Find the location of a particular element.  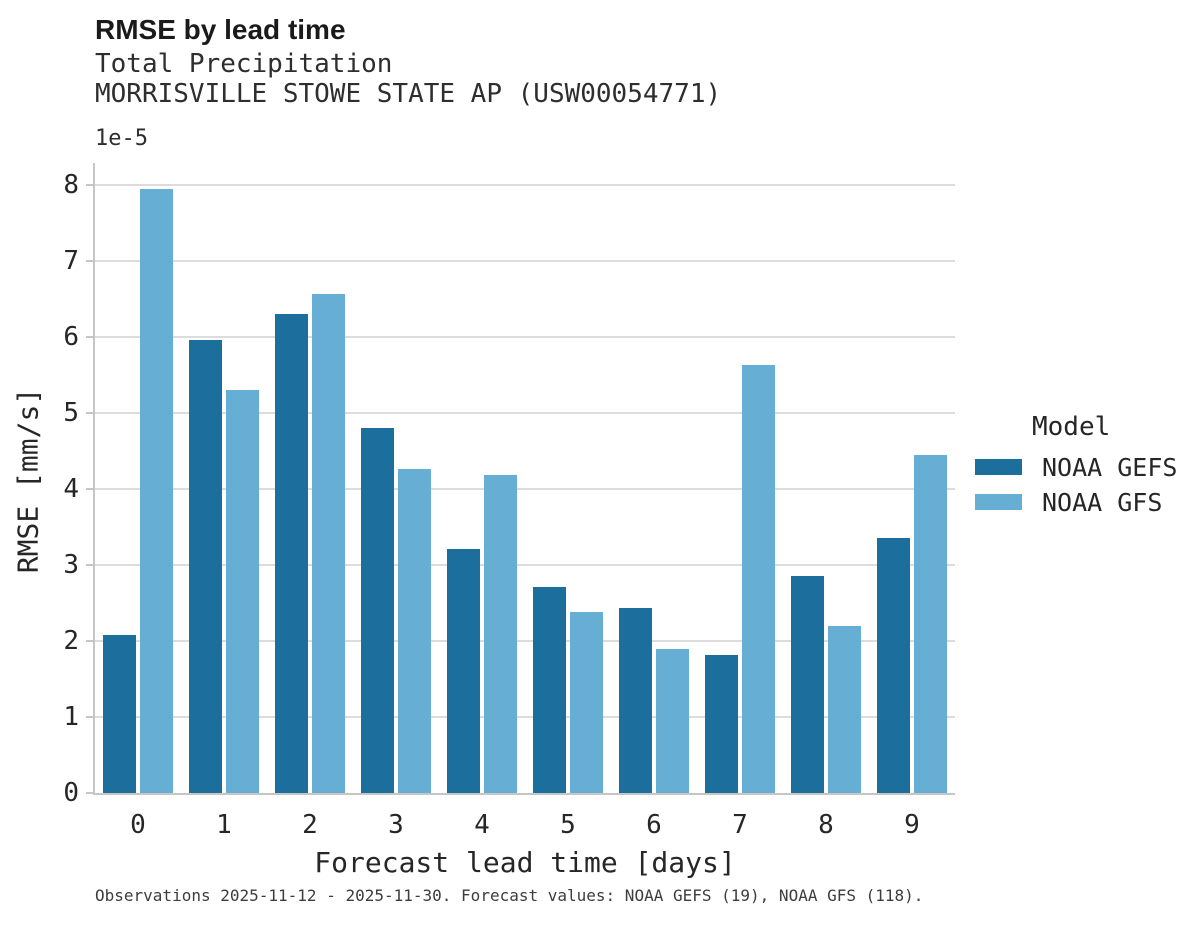

bar-noaa-gfs-day9 is located at coordinates (930, 623).